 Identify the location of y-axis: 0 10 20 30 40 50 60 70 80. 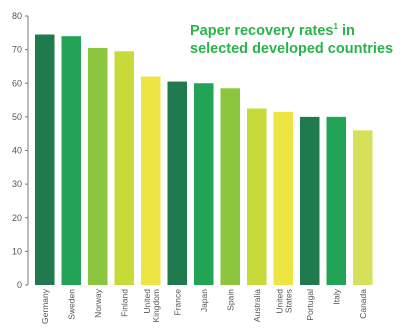
(20, 150).